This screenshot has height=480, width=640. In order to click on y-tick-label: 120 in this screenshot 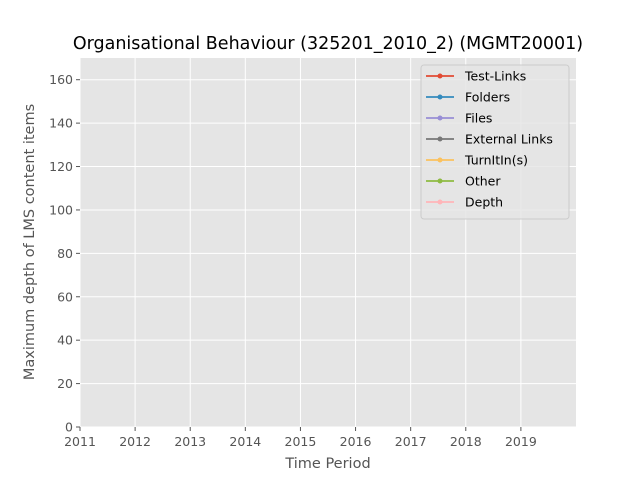, I will do `click(61, 166)`.